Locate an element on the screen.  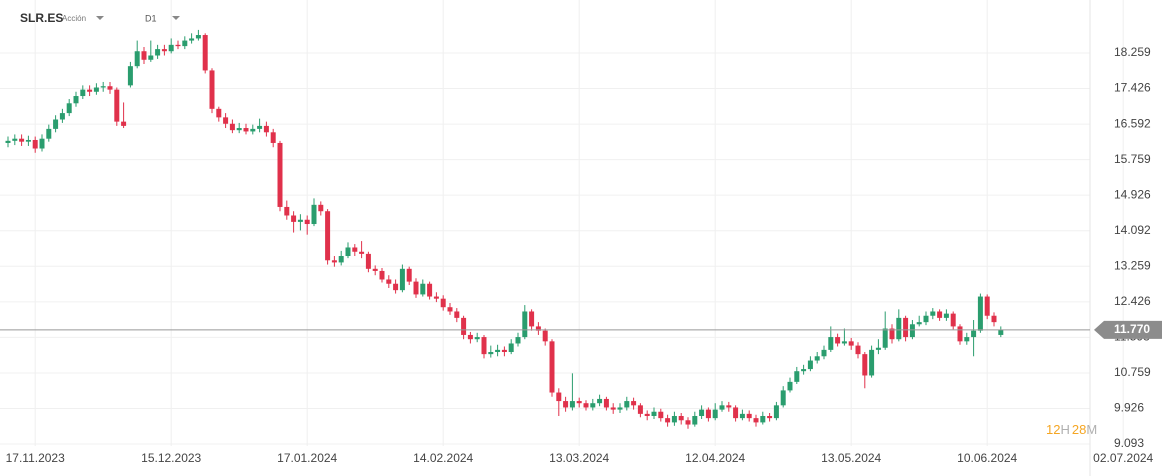
x-tick-label: 10.06.2024 is located at coordinates (987, 458).